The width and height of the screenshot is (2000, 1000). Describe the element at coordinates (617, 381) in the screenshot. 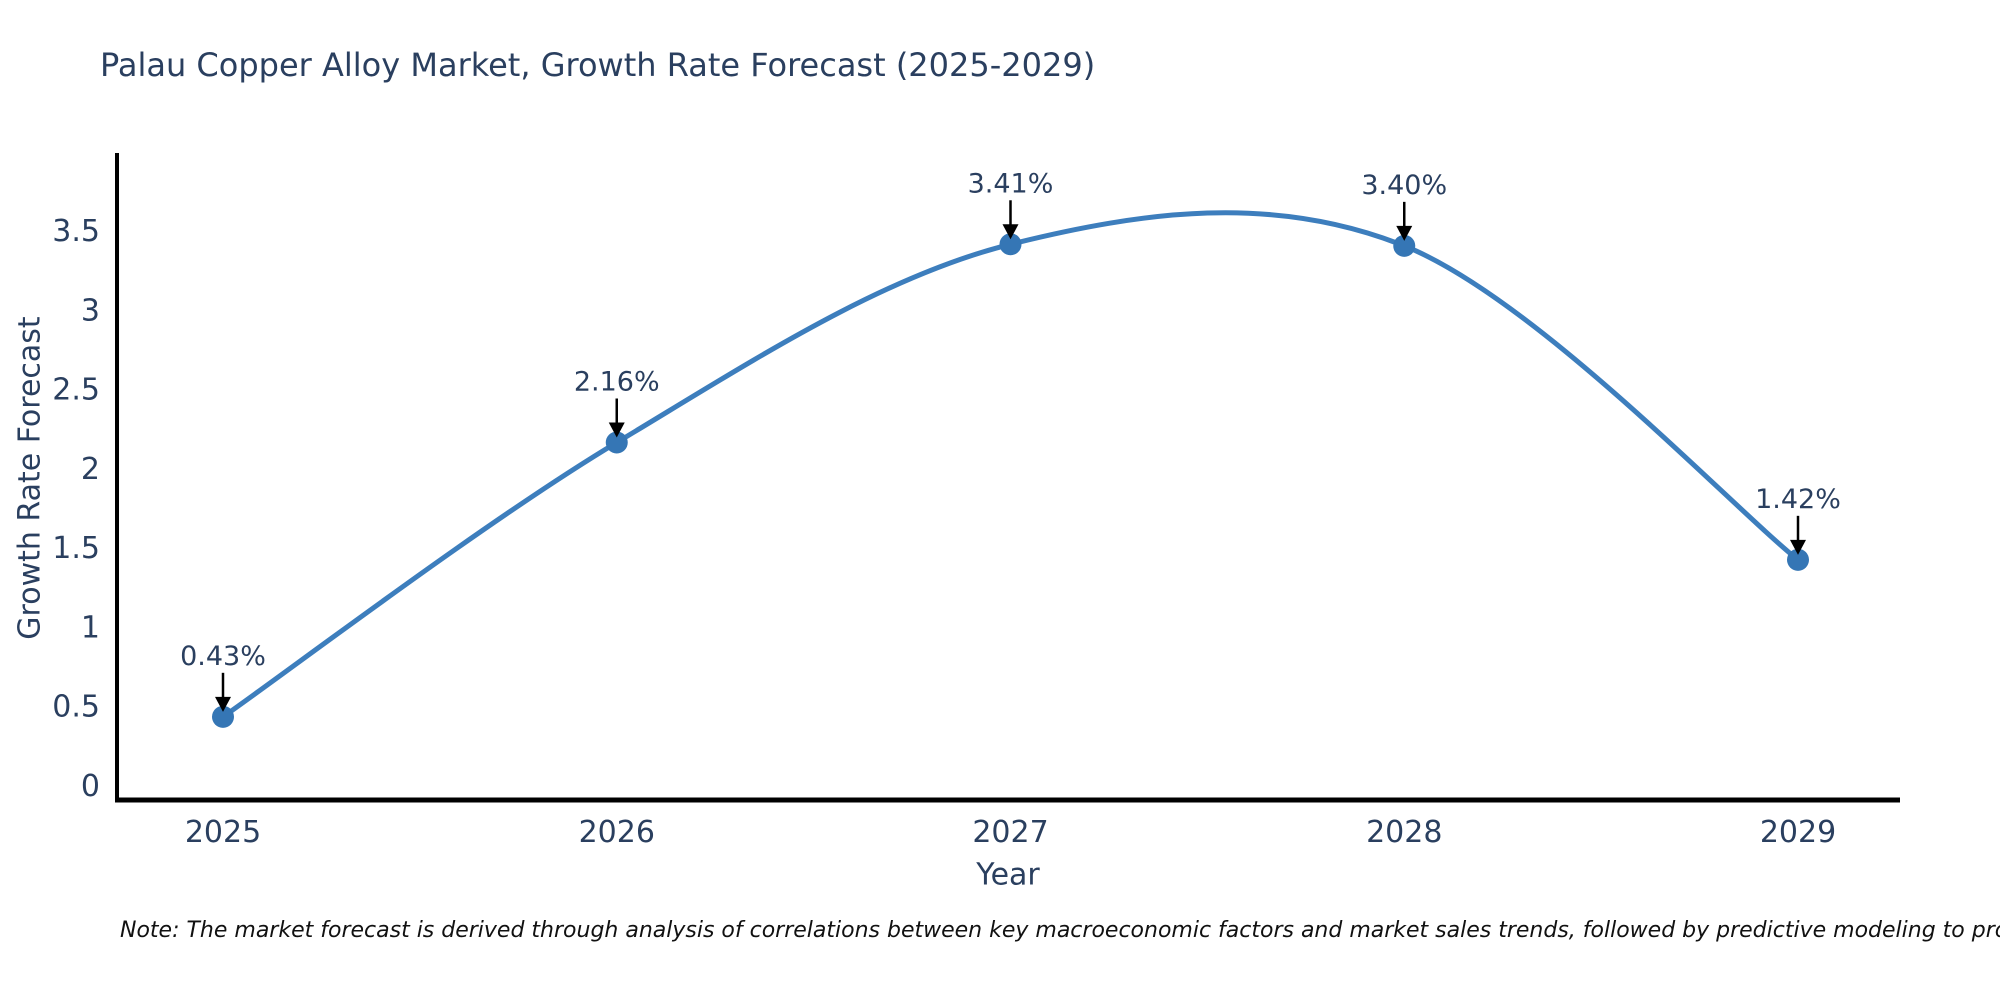

I see `annotation-label: 2.16%` at that location.